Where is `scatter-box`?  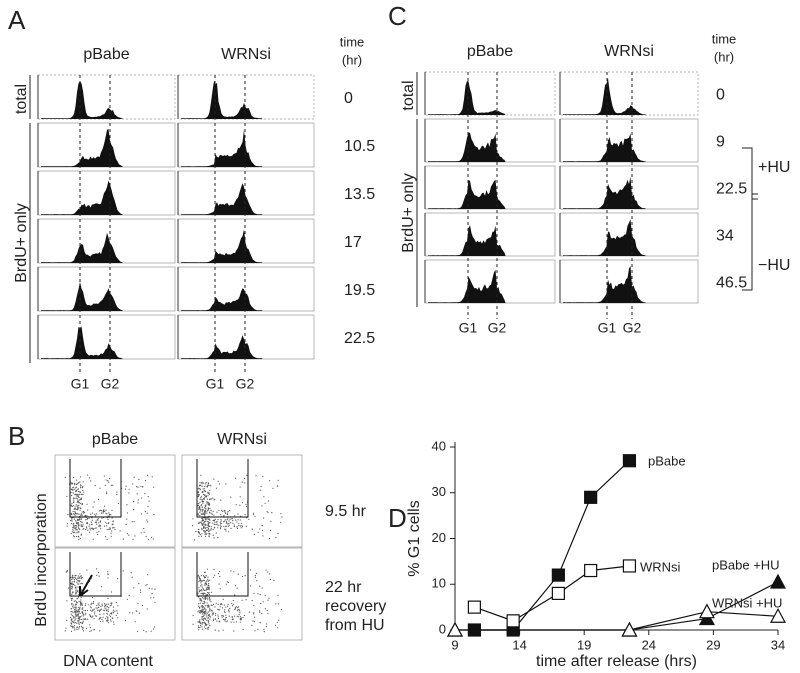 scatter-box is located at coordinates (242, 594).